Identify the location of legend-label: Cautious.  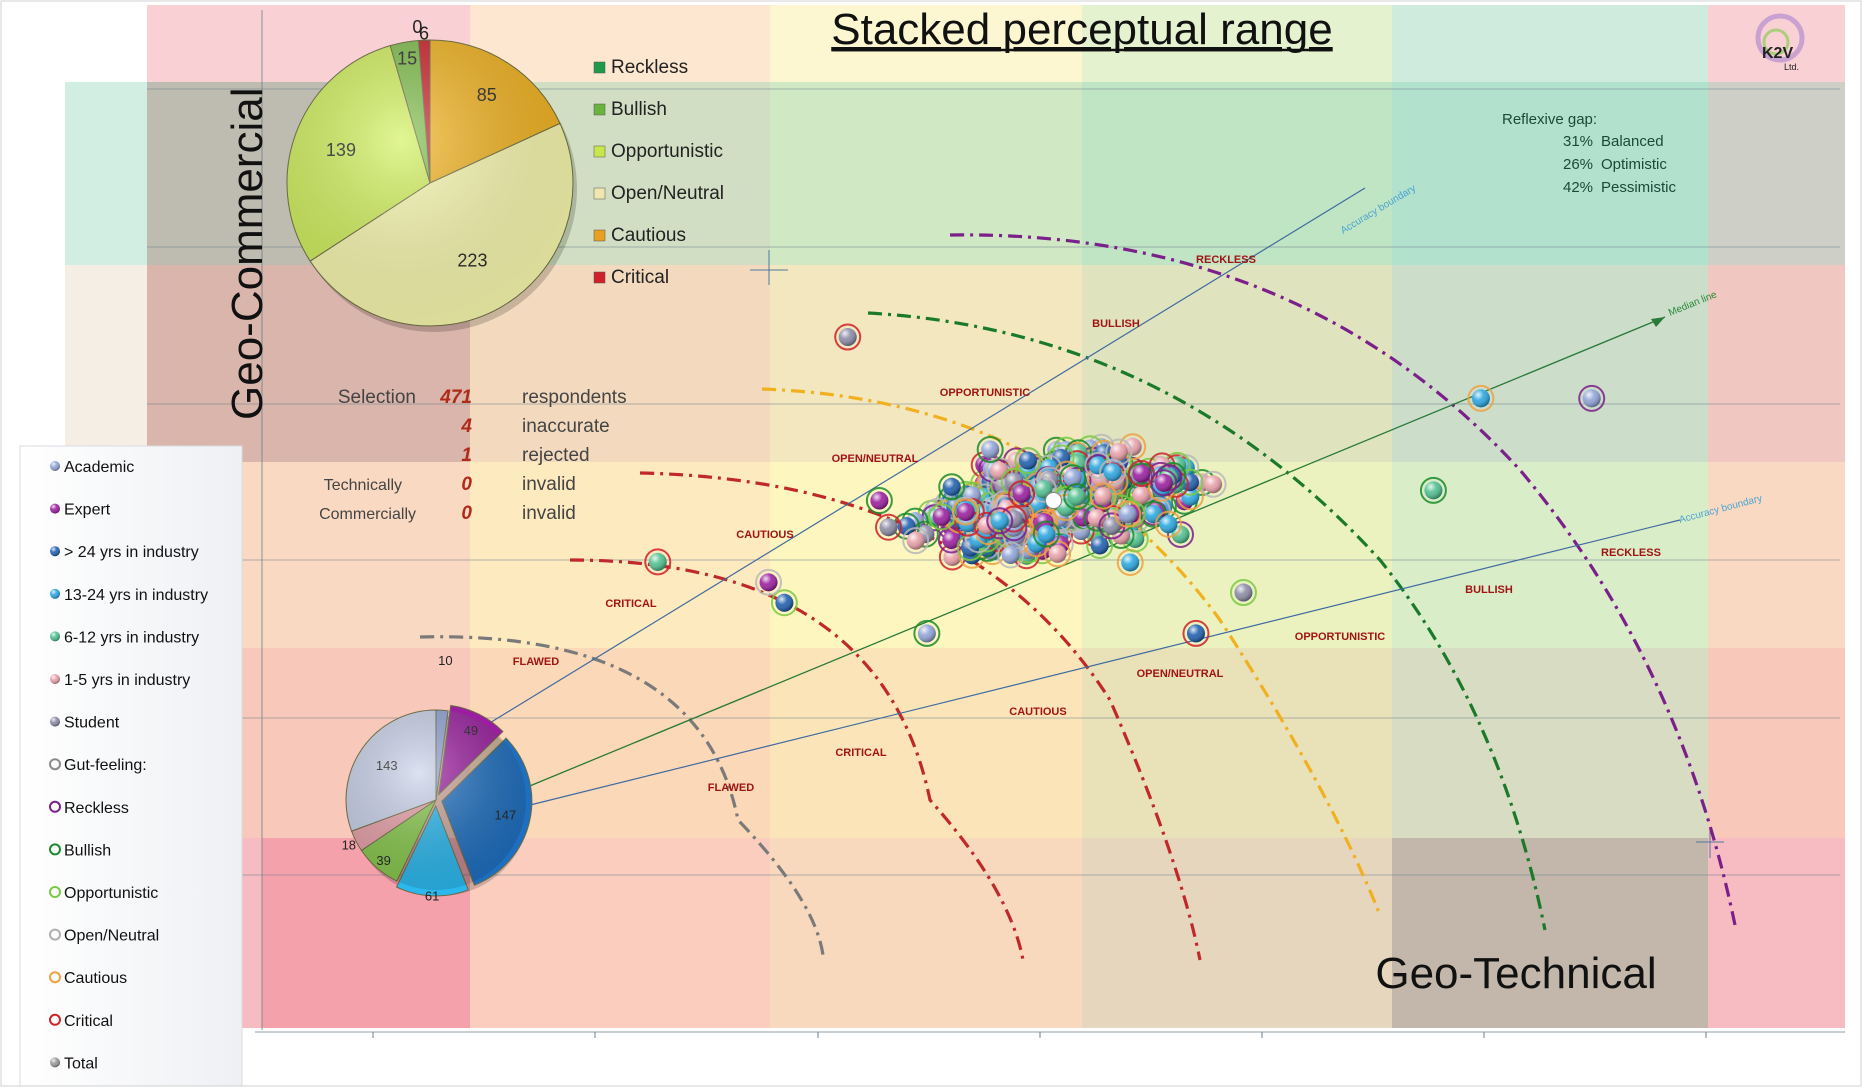
(95, 978).